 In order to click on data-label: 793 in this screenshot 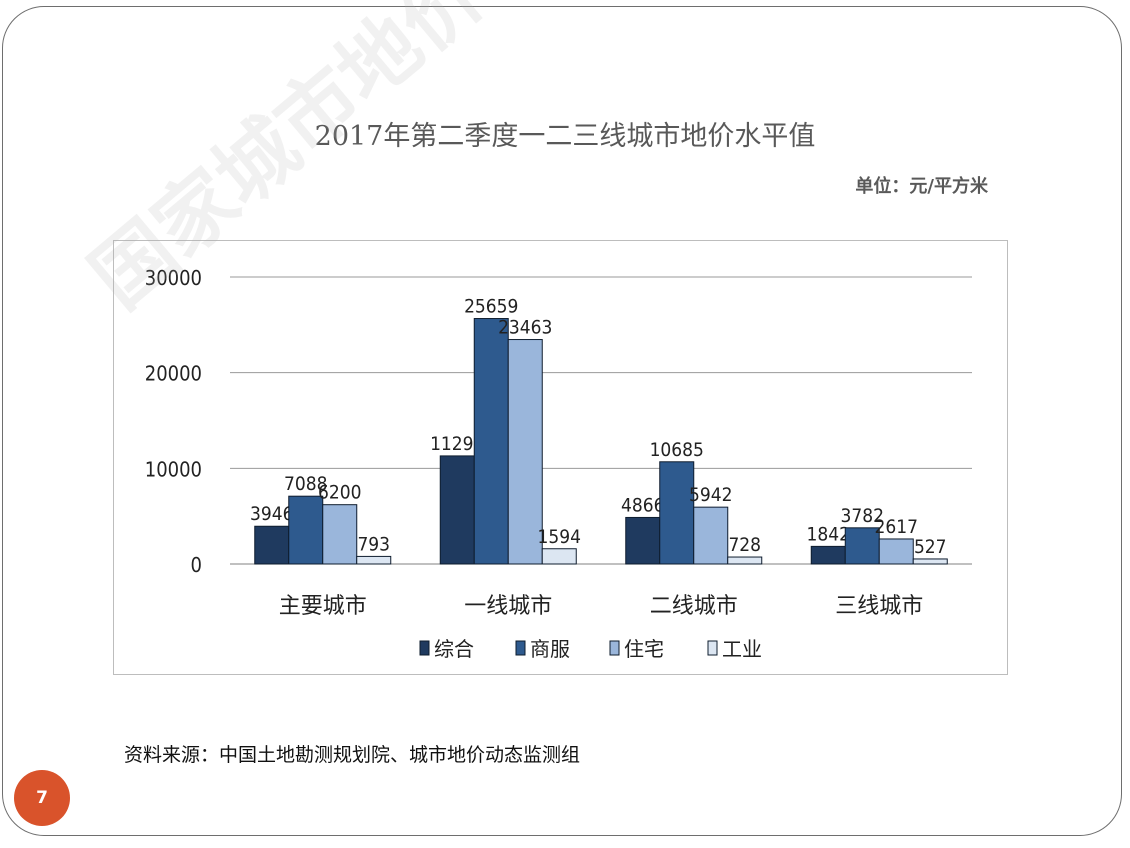, I will do `click(373, 544)`.